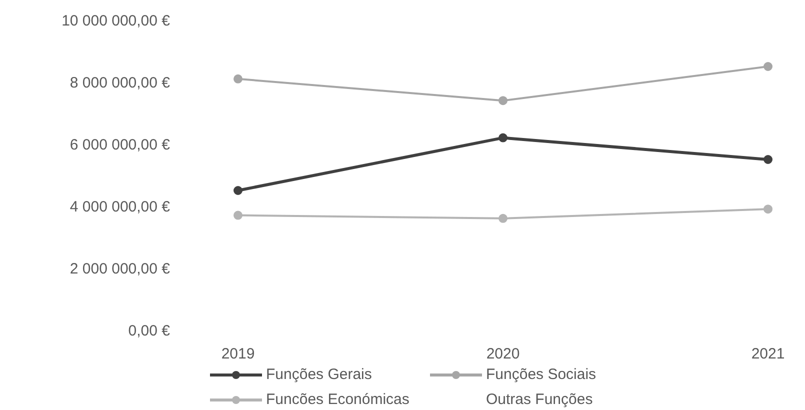 Image resolution: width=805 pixels, height=410 pixels. I want to click on y-tick-label: 6 000 000,00 €, so click(120, 145).